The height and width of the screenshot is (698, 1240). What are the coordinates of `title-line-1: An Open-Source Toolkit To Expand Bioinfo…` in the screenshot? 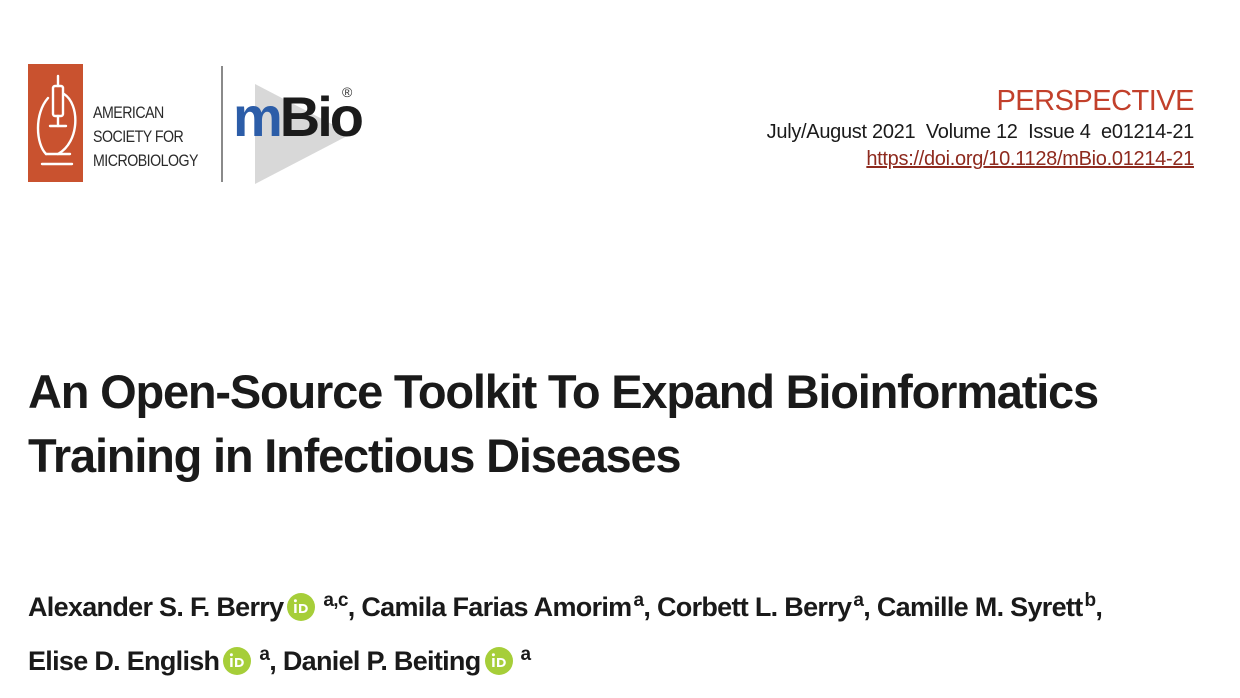 It's located at (563, 391).